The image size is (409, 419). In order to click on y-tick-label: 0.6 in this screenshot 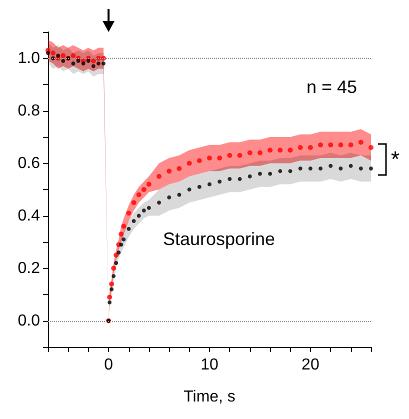, I will do `click(29, 163)`.